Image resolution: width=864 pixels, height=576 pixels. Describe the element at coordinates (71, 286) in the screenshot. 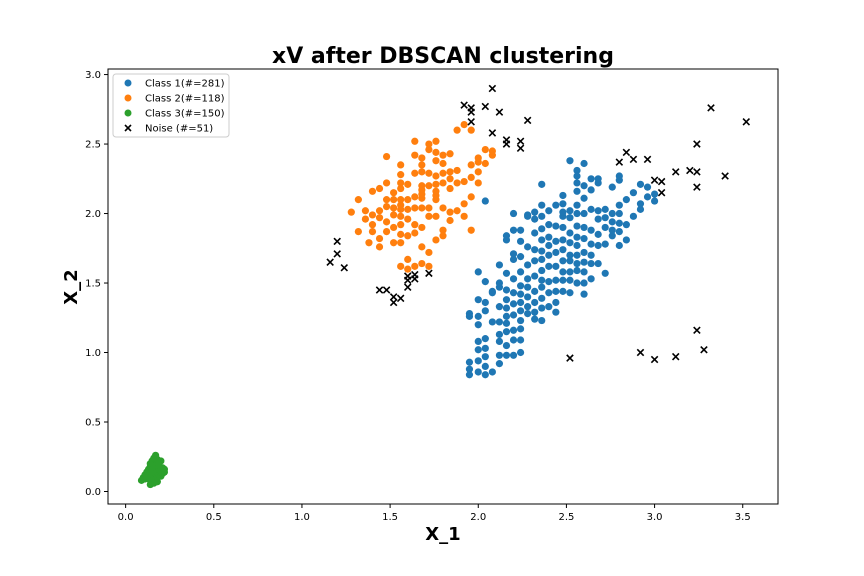

I see `y-axis-label: X_2` at that location.